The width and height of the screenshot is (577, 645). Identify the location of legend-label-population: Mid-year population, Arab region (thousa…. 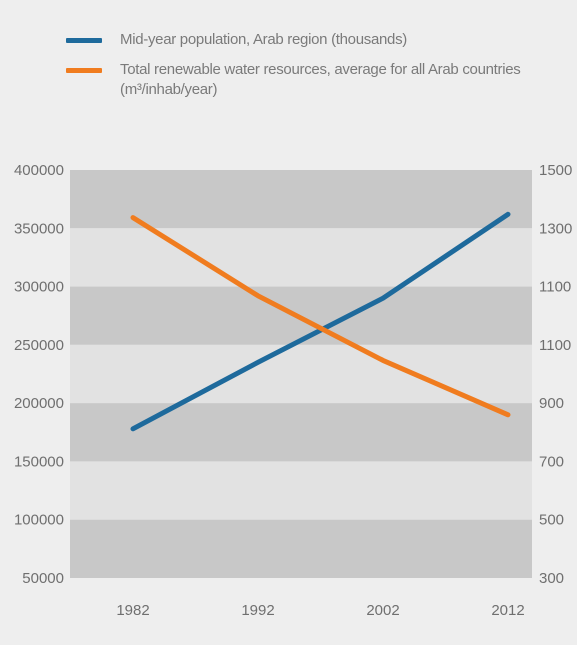
(263, 39).